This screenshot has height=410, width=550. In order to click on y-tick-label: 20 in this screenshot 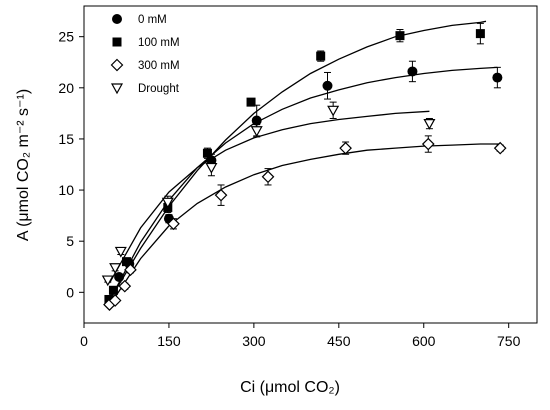, I will do `click(66, 88)`.